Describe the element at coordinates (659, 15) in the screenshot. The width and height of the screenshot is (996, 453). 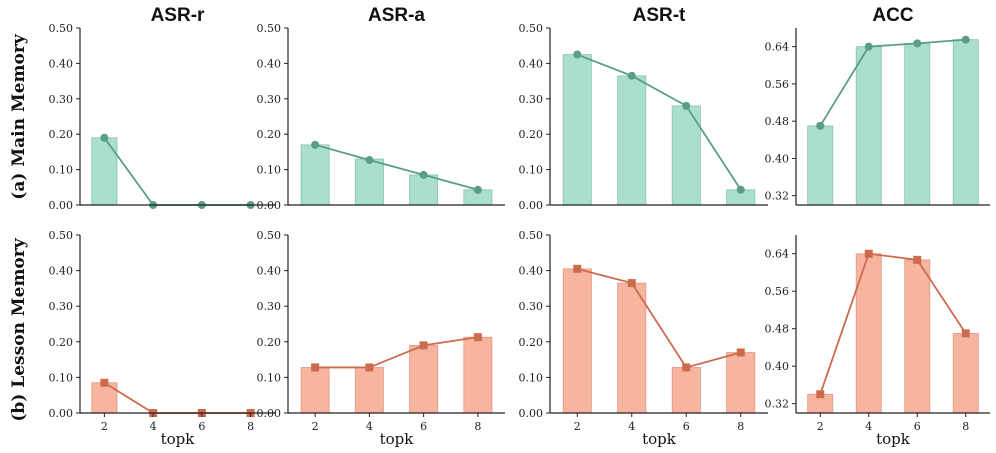
I see `panel-title: ASR-t` at that location.